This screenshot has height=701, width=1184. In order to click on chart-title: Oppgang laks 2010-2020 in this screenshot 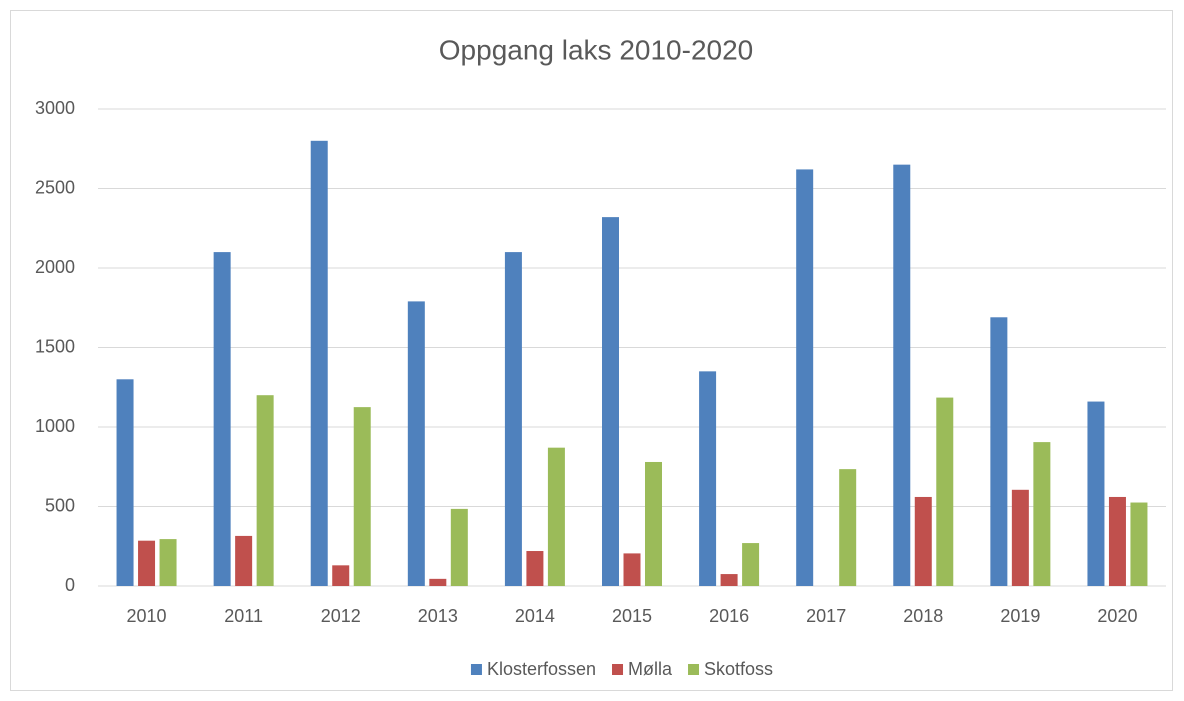, I will do `click(596, 49)`.